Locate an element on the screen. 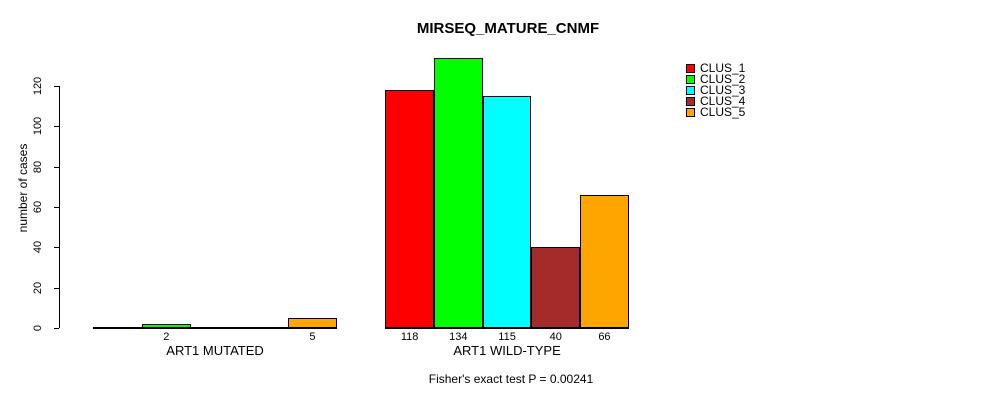  bar-clus-5-art1-mutated is located at coordinates (312, 322).